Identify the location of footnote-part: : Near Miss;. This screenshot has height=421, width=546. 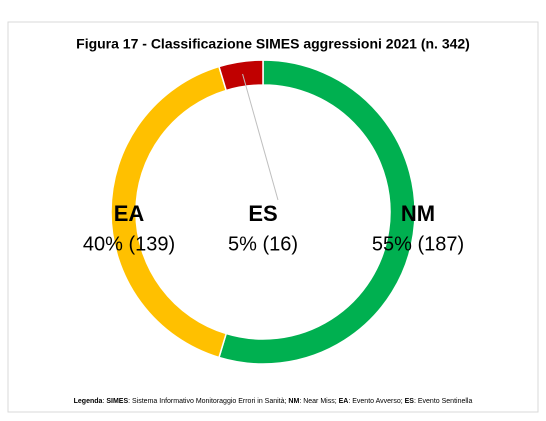
(318, 401).